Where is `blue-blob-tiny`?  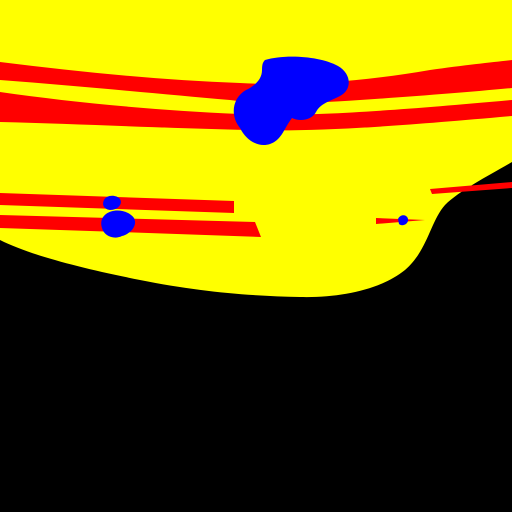 blue-blob-tiny is located at coordinates (403, 220).